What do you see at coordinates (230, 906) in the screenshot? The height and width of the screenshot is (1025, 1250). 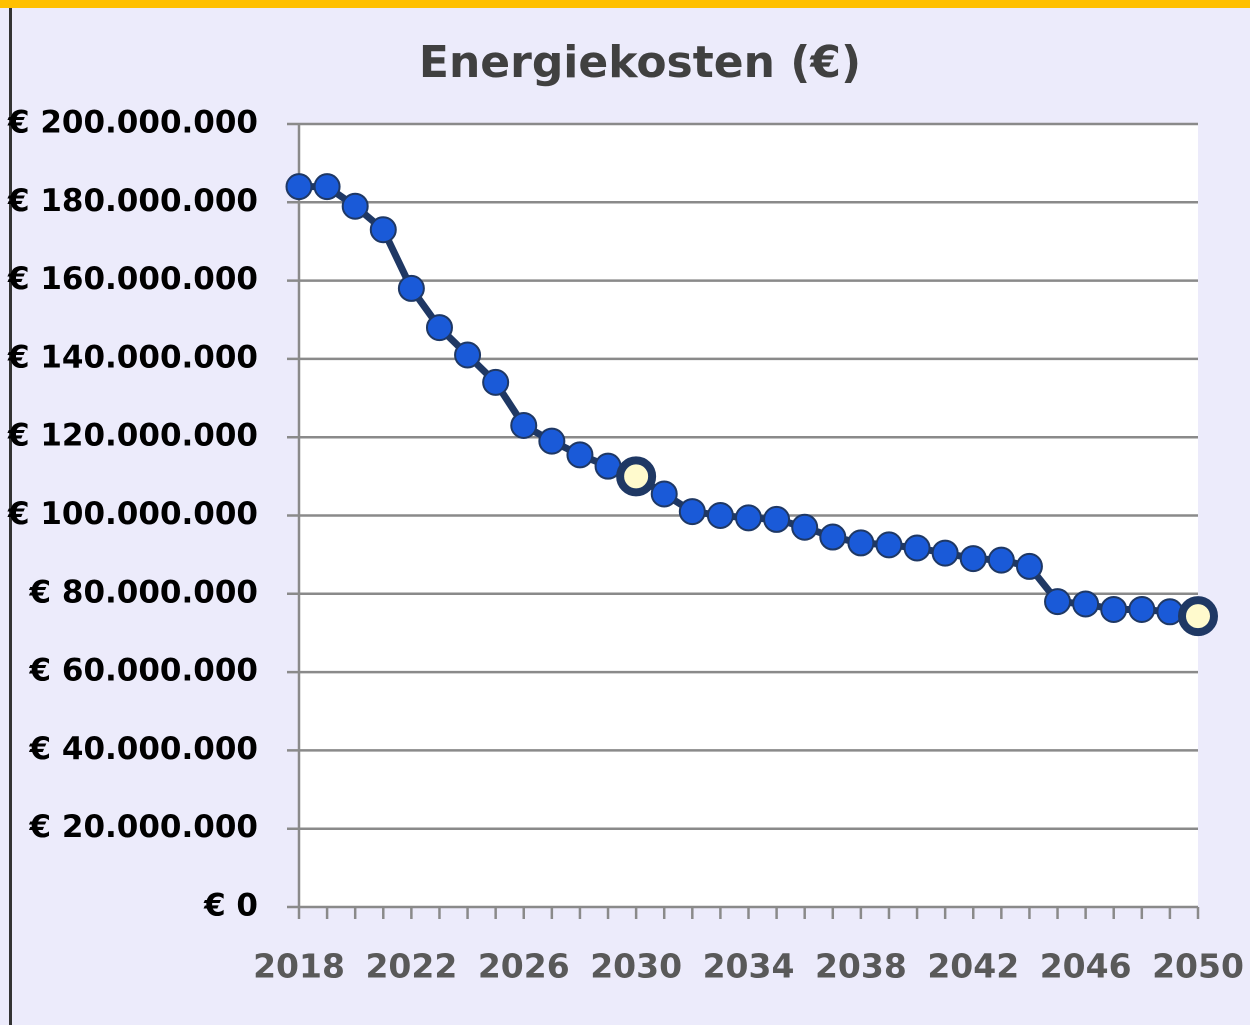 I see `y-tick-label: € 0` at bounding box center [230, 906].